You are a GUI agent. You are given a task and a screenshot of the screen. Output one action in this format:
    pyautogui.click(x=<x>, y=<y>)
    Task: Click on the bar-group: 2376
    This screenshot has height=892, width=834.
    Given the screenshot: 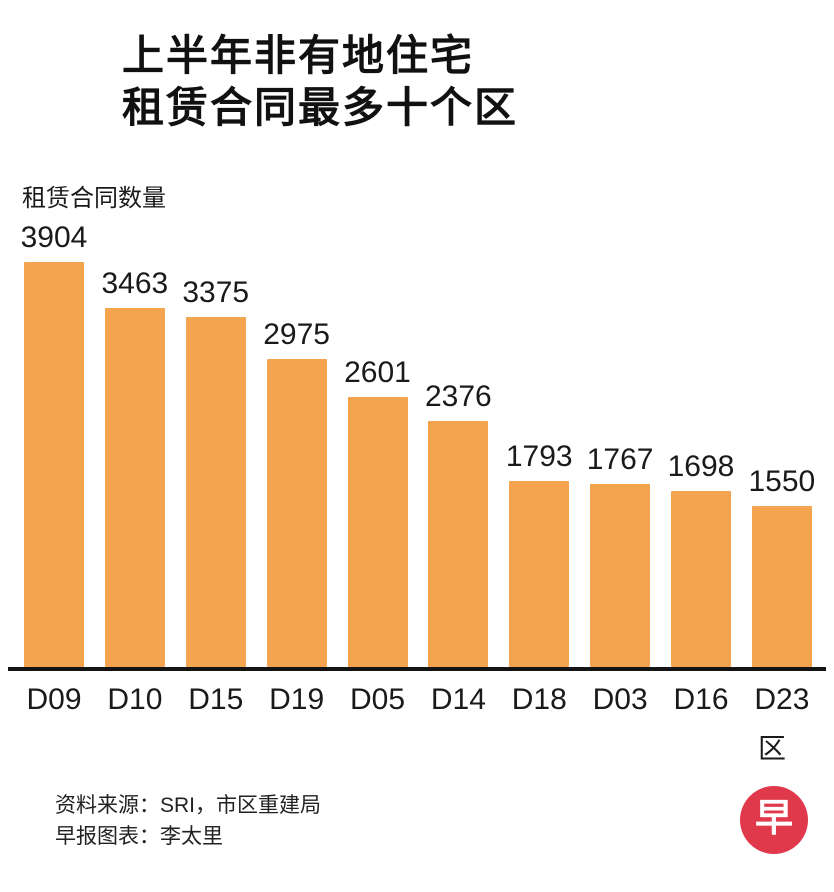 What is the action you would take?
    pyautogui.click(x=458, y=524)
    